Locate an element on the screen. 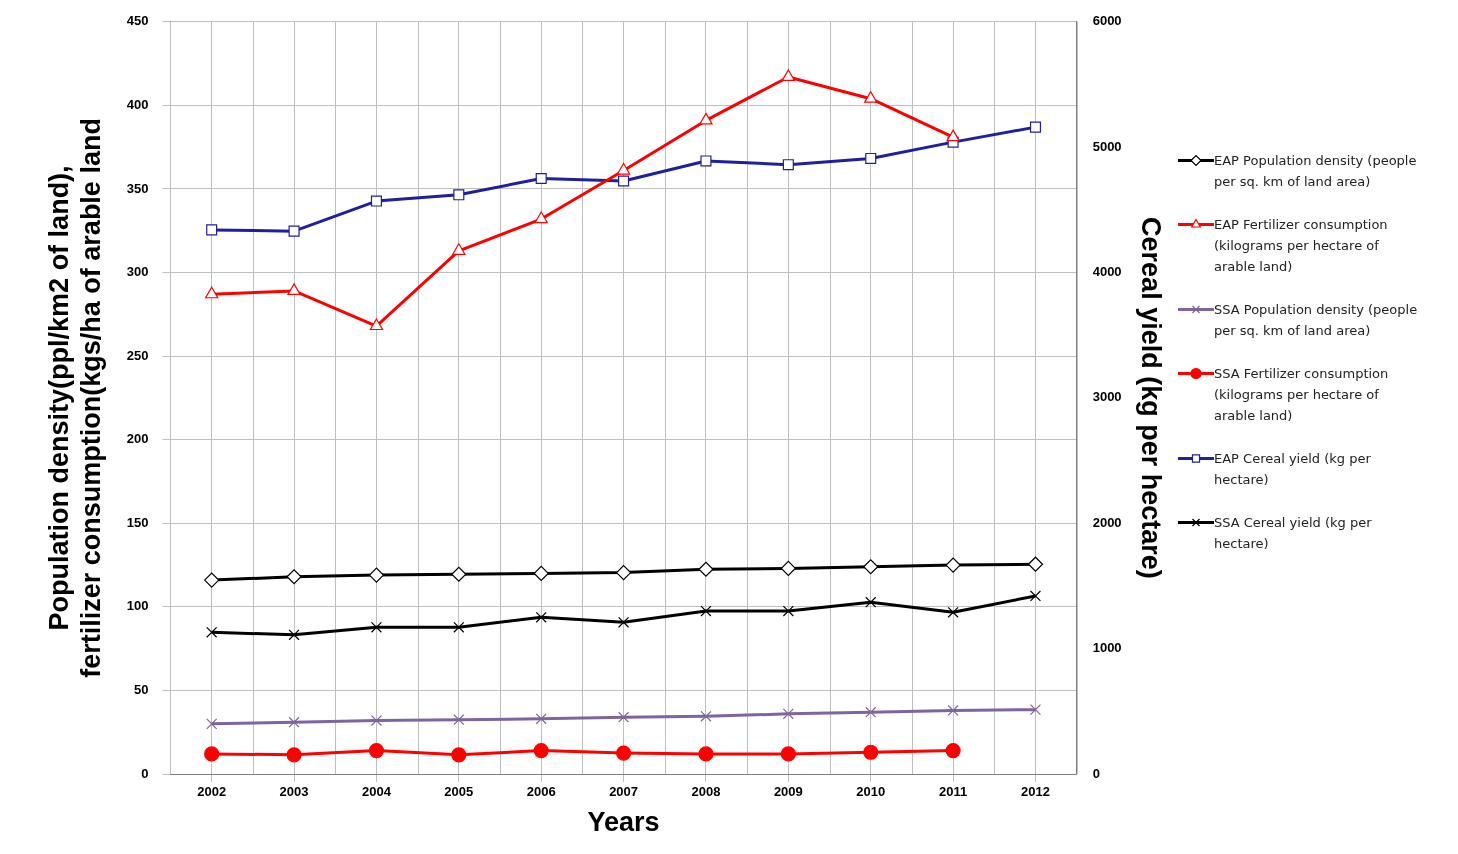 This screenshot has height=854, width=1458. x-tick-label: 2012 is located at coordinates (1035, 792).